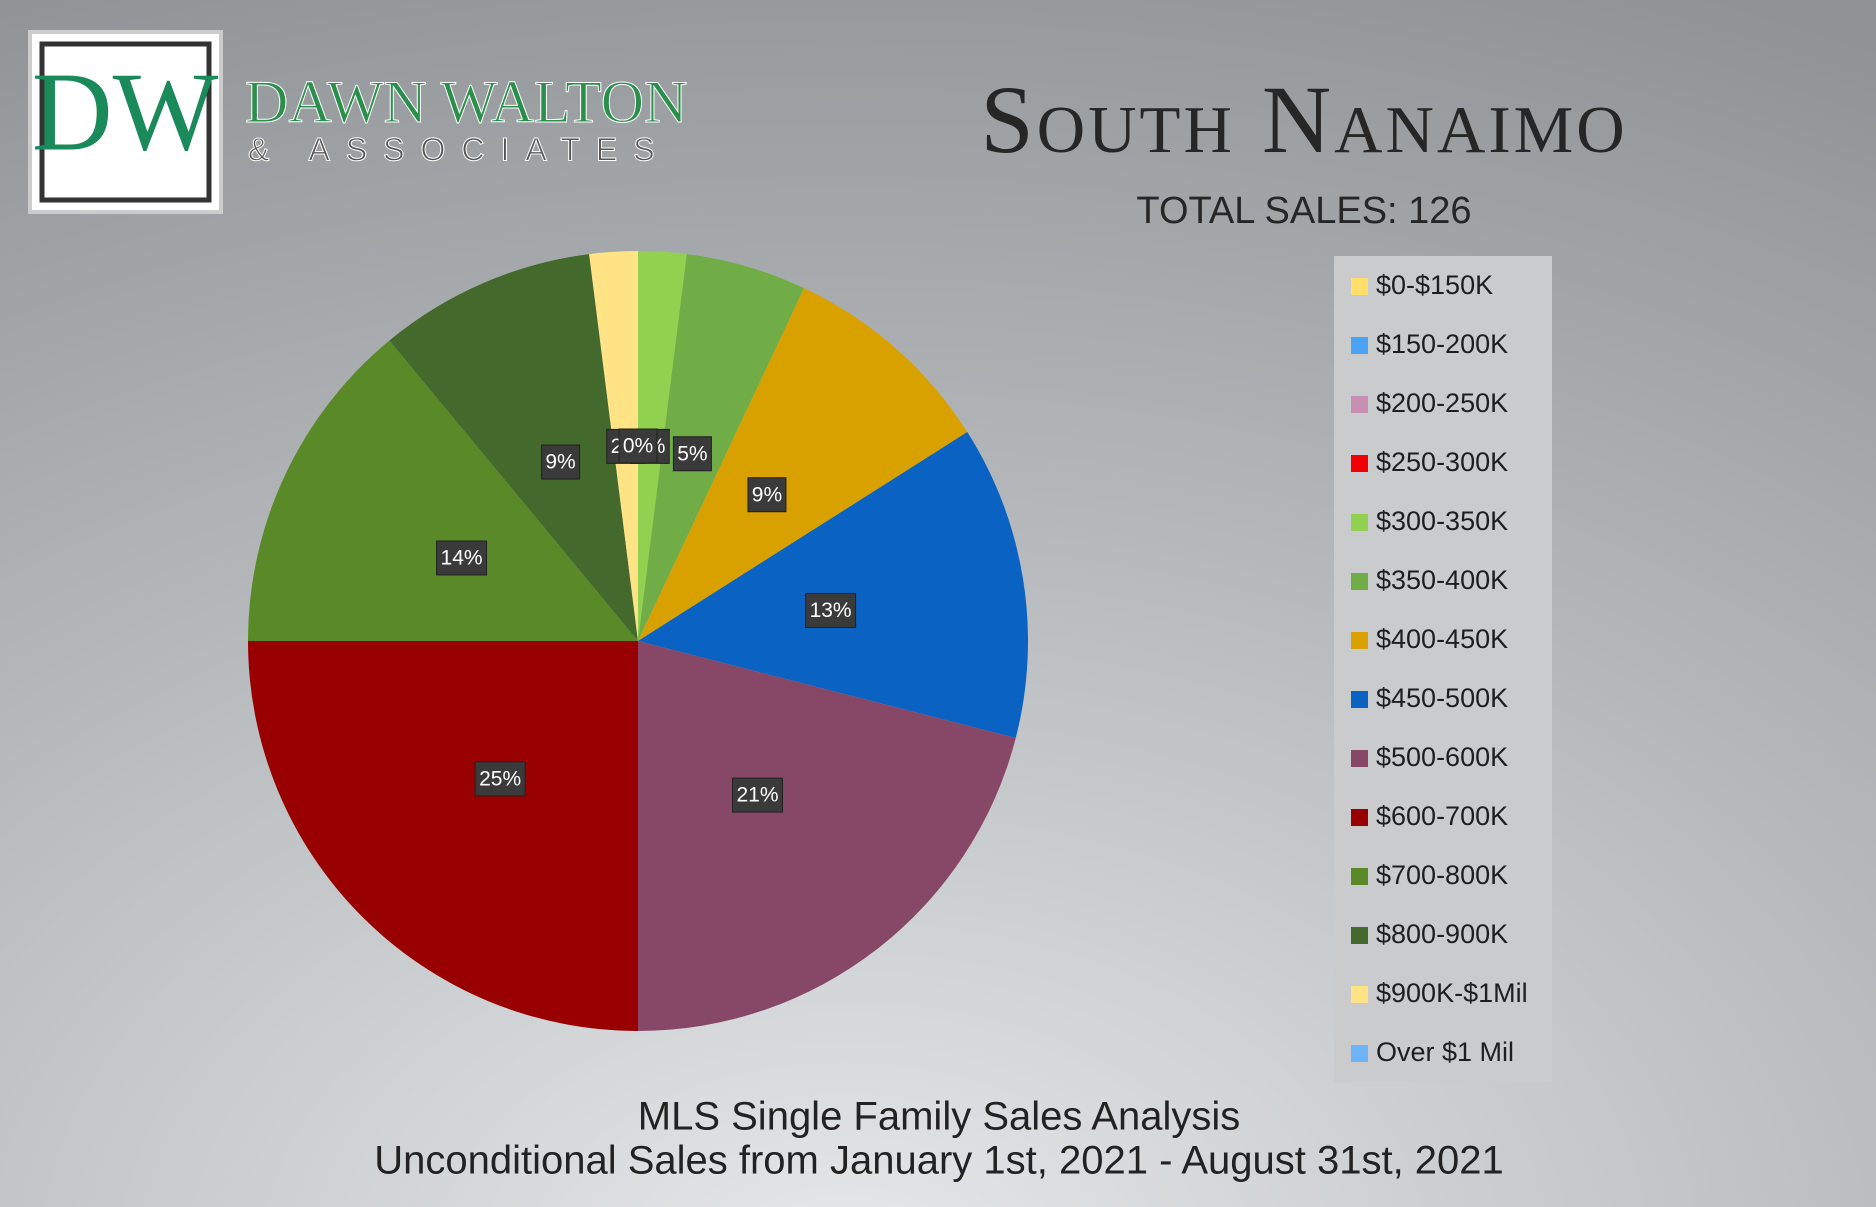 This screenshot has width=1876, height=1207. I want to click on logo-border, so click(125, 122).